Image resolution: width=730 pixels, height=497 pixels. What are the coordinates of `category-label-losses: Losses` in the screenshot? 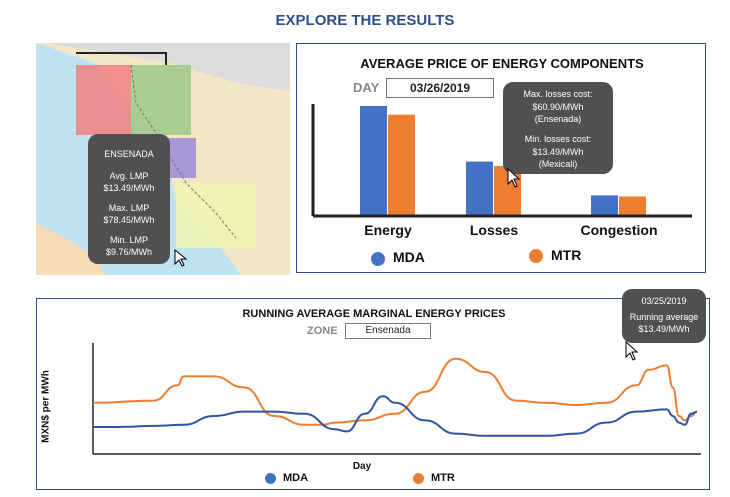 It's located at (494, 230).